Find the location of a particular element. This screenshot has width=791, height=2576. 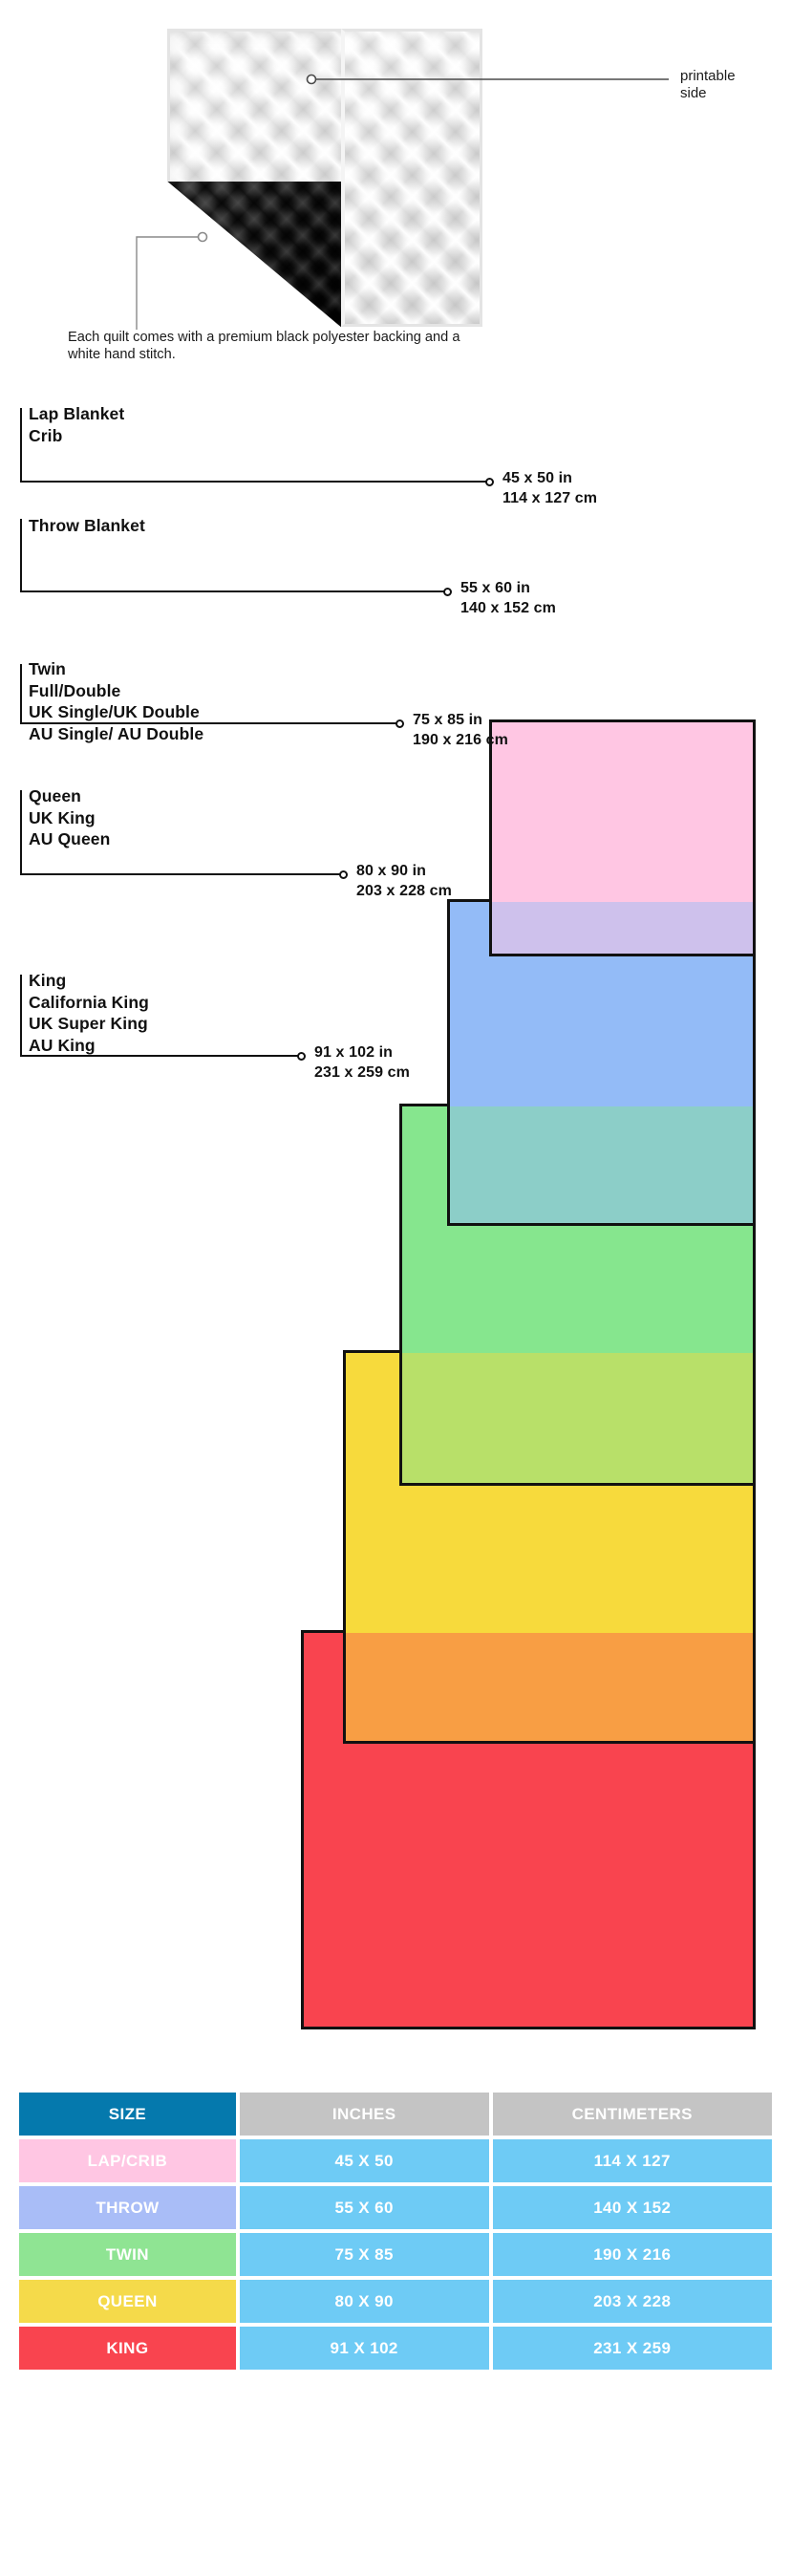

table-cell-size: THROW is located at coordinates (127, 2207).